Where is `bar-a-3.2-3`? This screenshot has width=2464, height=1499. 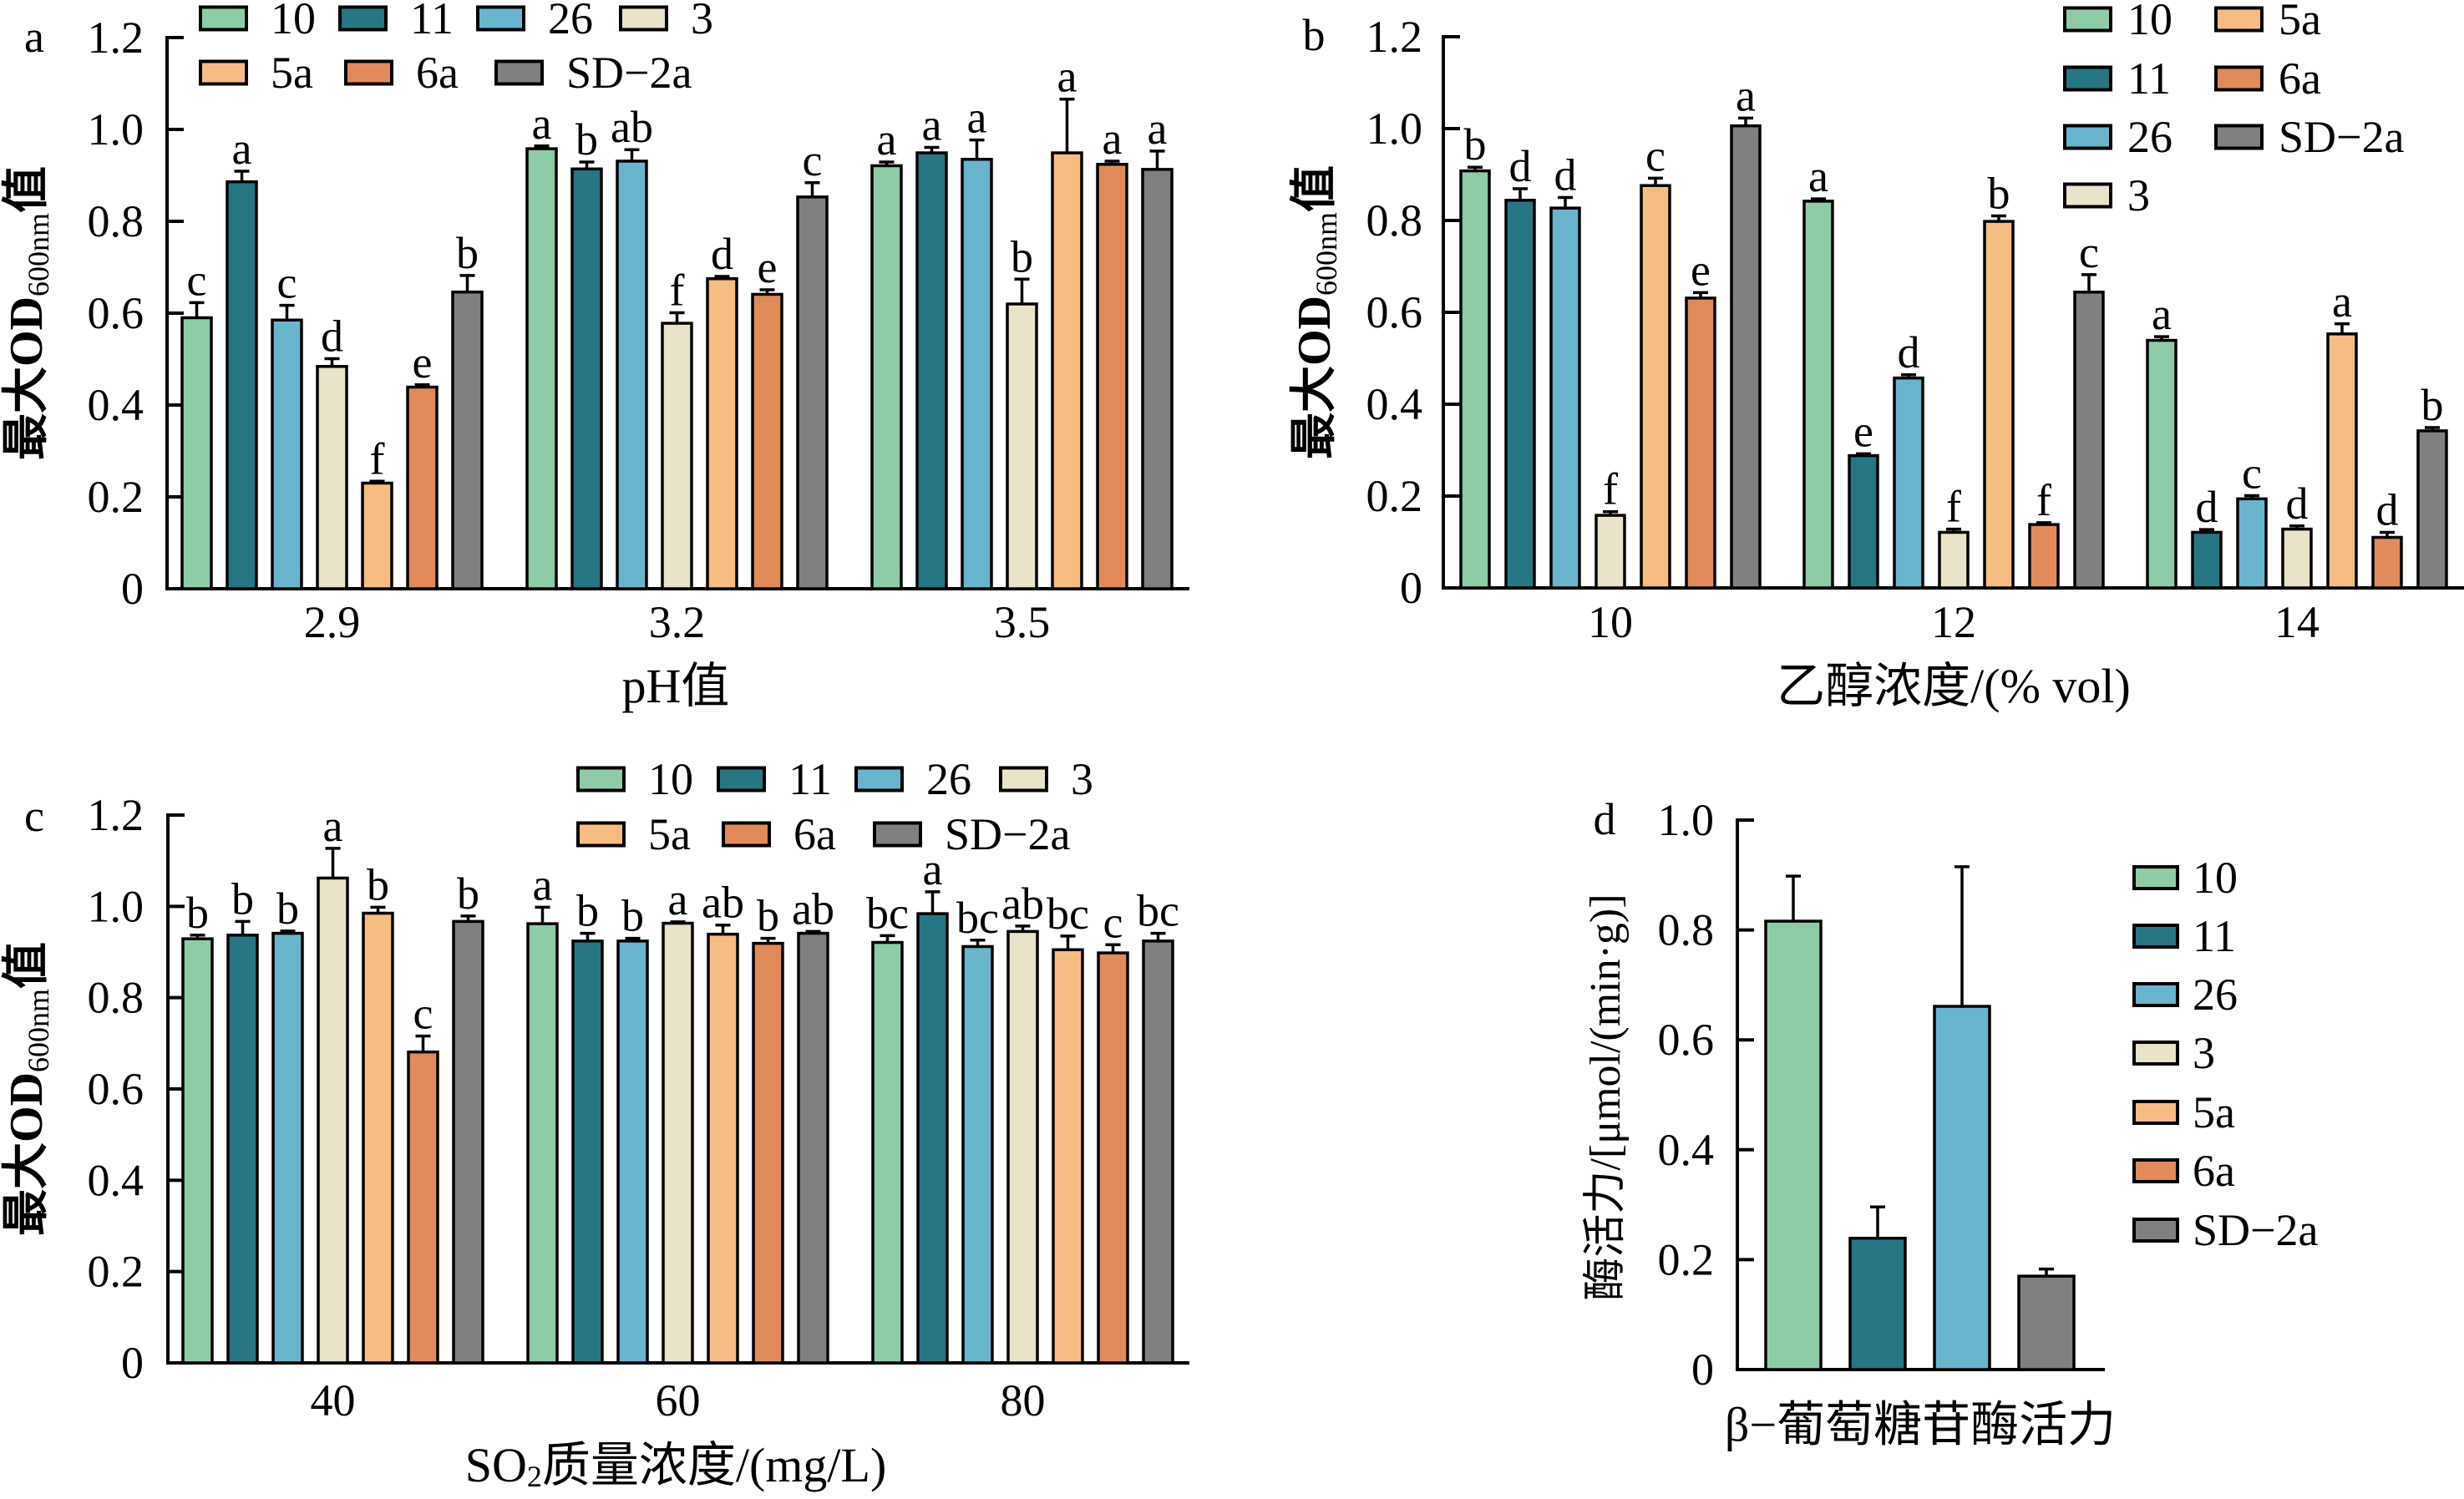
bar-a-3.2-3 is located at coordinates (677, 456).